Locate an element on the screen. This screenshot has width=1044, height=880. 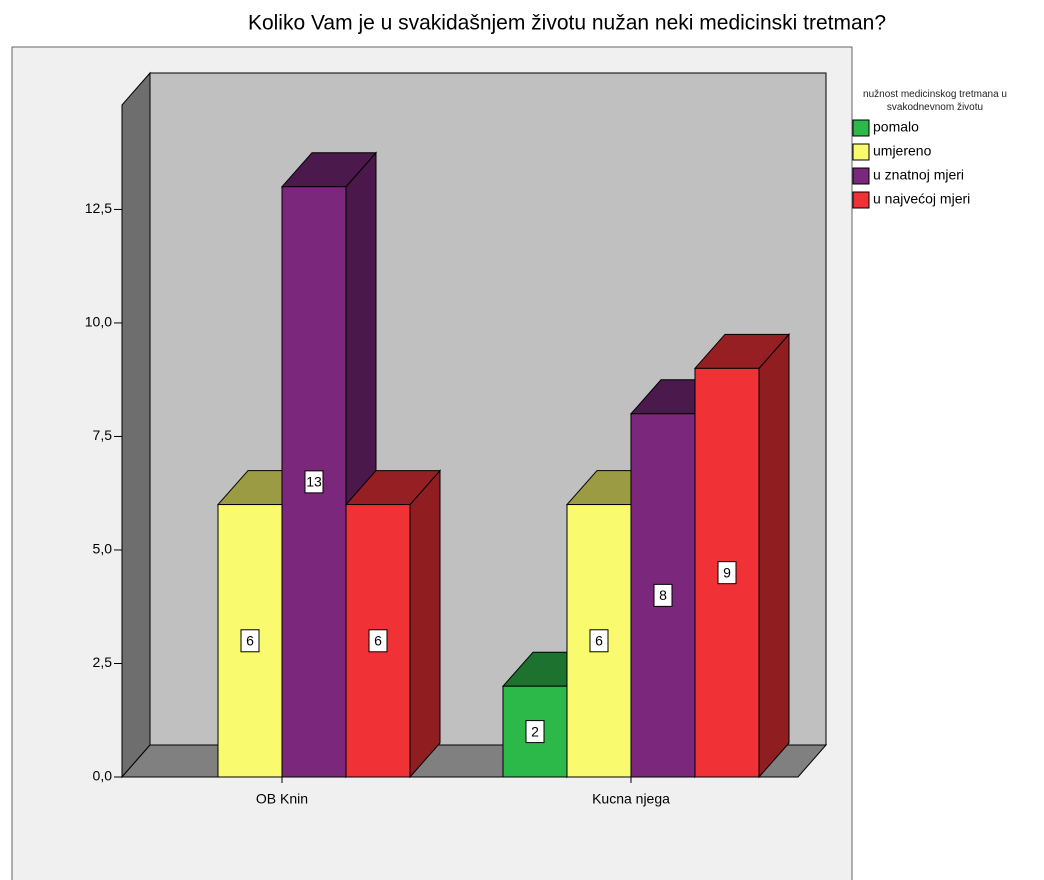
x-tick-label: Kucna njega is located at coordinates (631, 799).